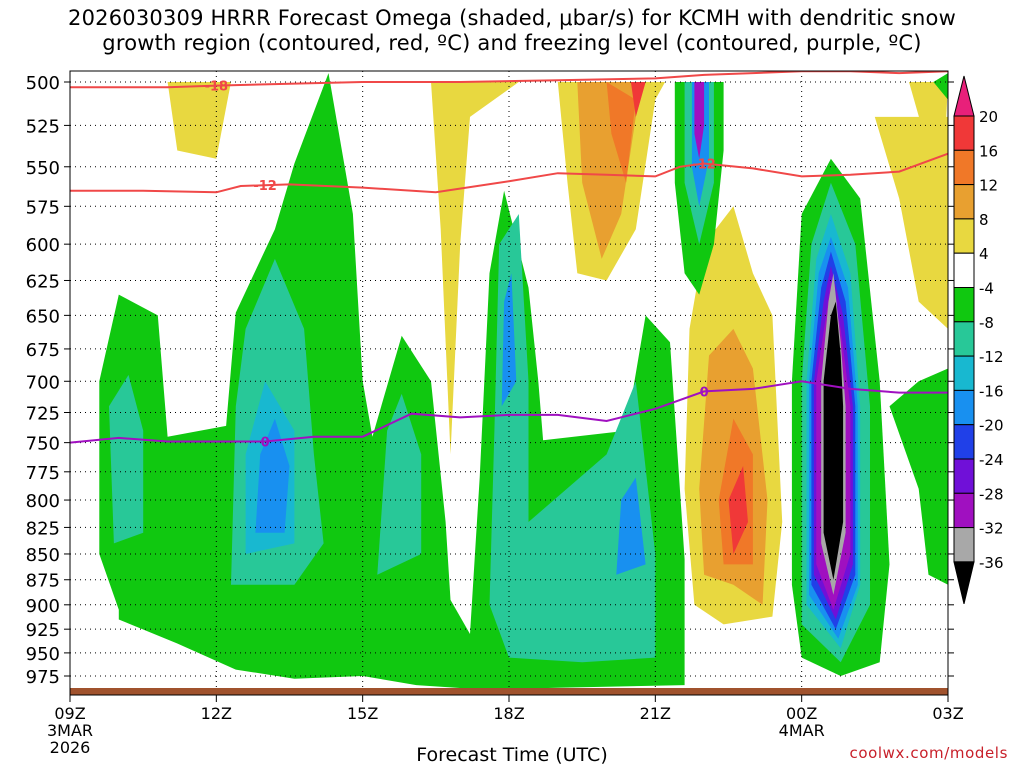  What do you see at coordinates (991, 529) in the screenshot?
I see `colorbar-label: -32` at bounding box center [991, 529].